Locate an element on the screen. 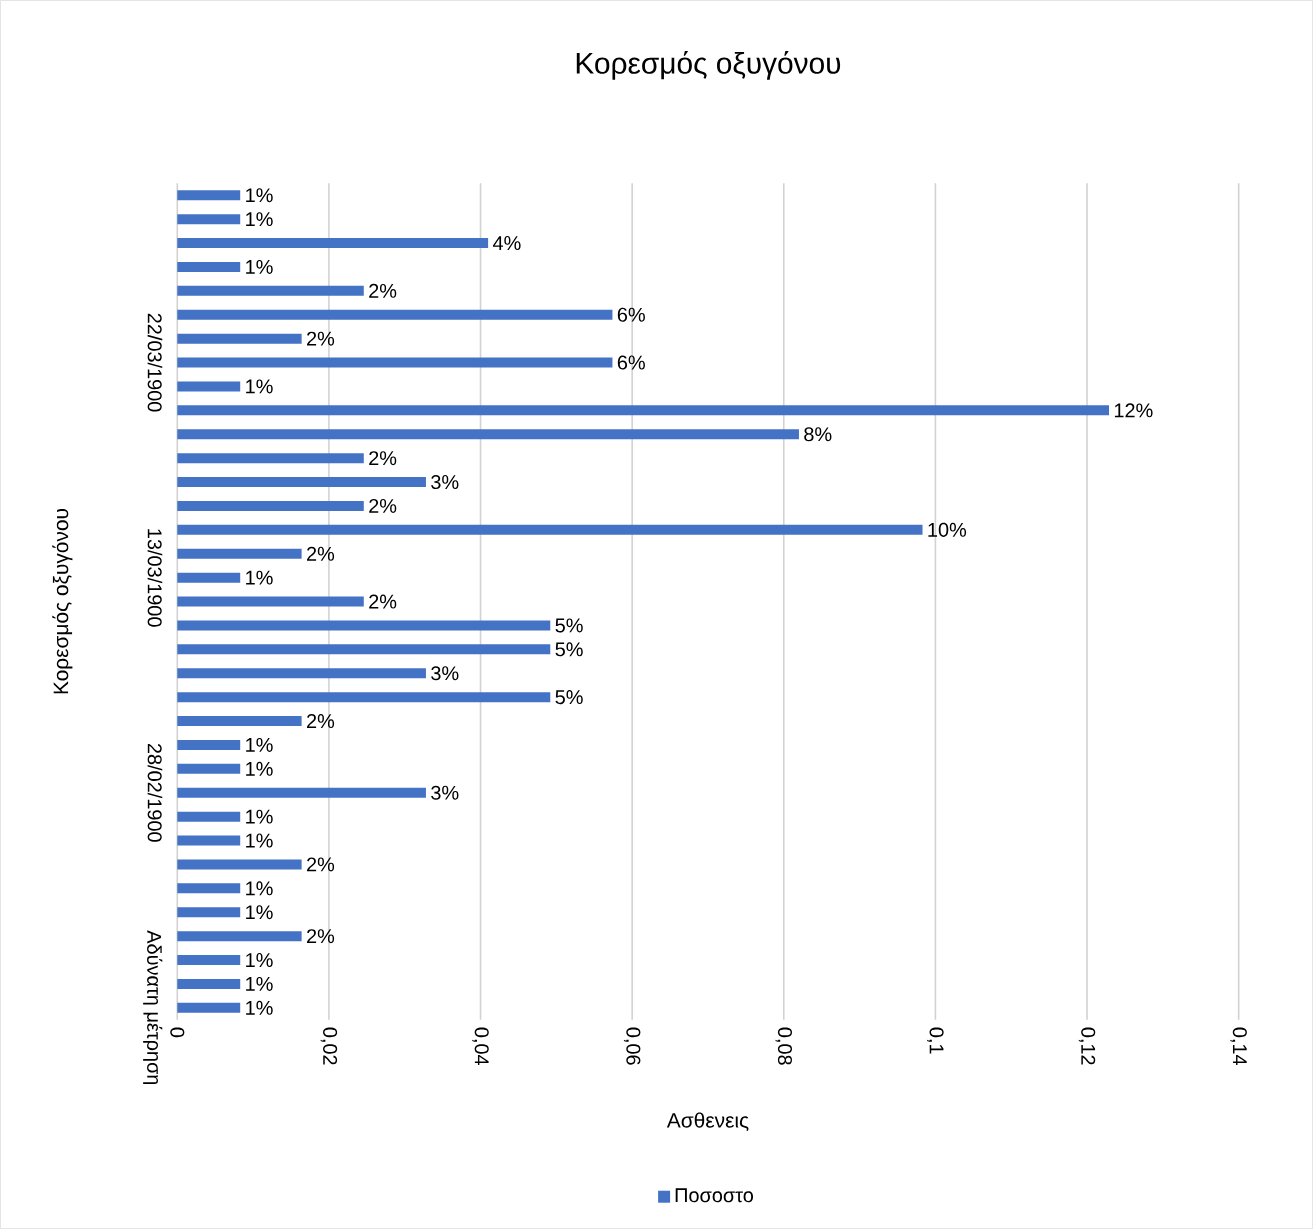 This screenshot has width=1313, height=1229. y-tick-label: 13/03/1900 is located at coordinates (155, 578).